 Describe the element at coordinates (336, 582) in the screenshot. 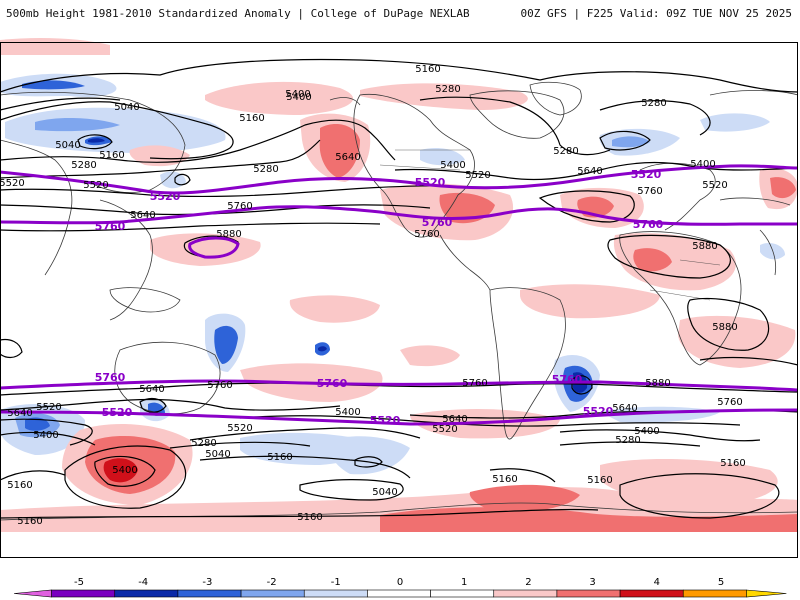

I see `colorbar-tick-label: -1` at that location.